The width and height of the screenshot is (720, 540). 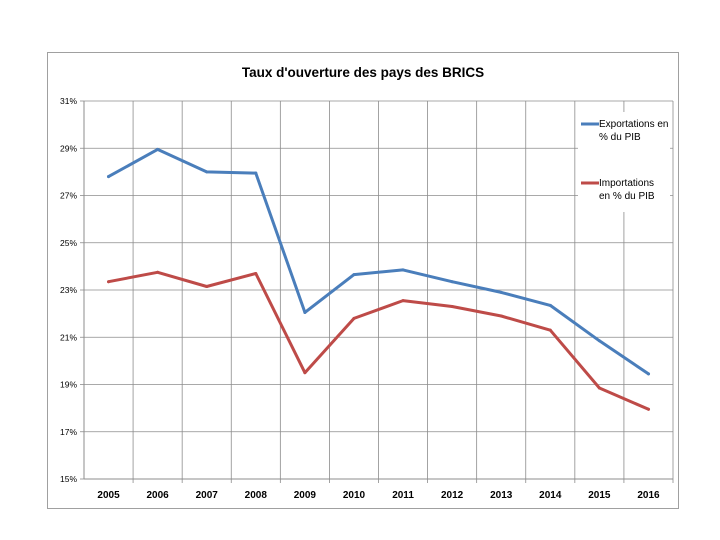 I want to click on x-tick-label: 2016, so click(x=648, y=495).